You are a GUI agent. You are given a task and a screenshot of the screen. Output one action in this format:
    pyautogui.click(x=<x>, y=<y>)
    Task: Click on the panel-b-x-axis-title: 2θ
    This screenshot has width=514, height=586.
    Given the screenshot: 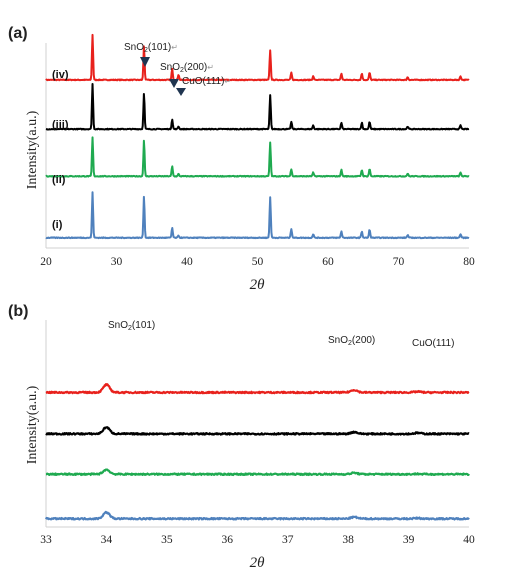 What is the action you would take?
    pyautogui.click(x=258, y=563)
    